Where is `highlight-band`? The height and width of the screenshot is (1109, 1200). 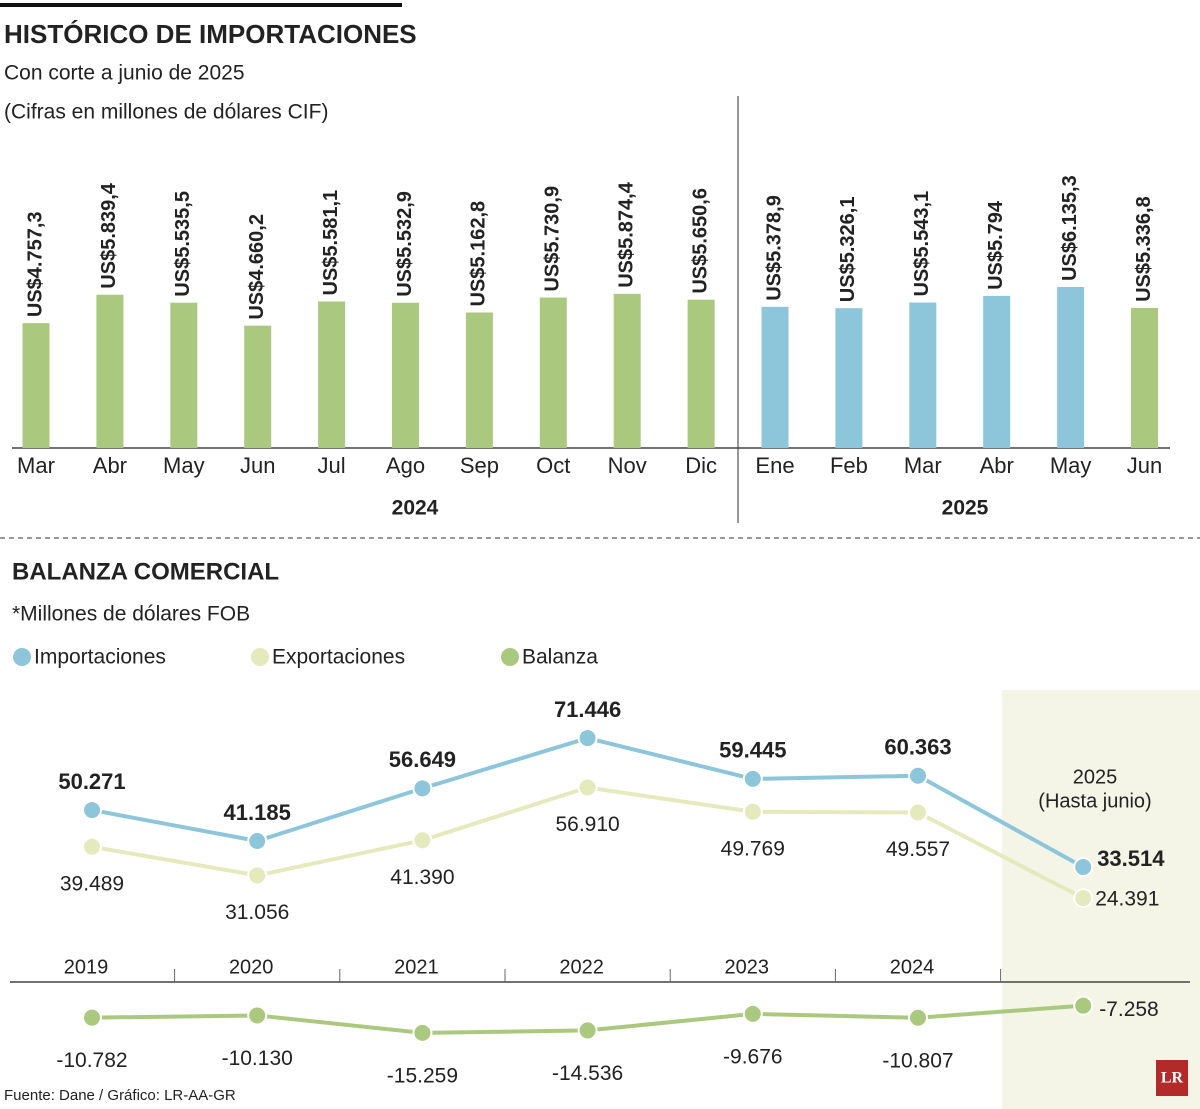
highlight-band is located at coordinates (1101, 899).